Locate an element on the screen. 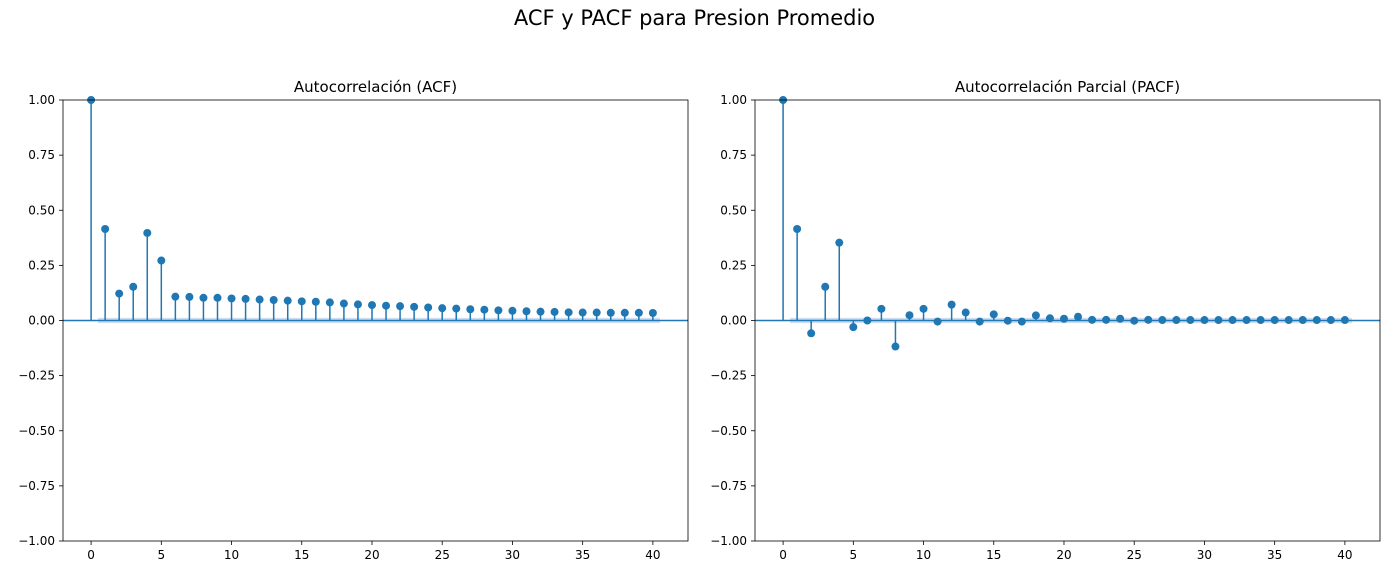 This screenshot has height=574, width=1389. x-tick-label: 30 is located at coordinates (1204, 555).